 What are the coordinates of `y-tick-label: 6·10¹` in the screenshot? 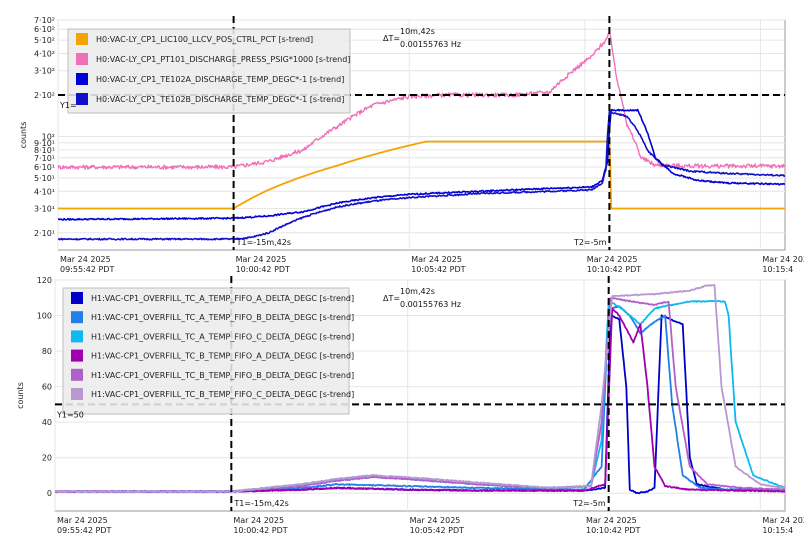 It's located at (44, 167).